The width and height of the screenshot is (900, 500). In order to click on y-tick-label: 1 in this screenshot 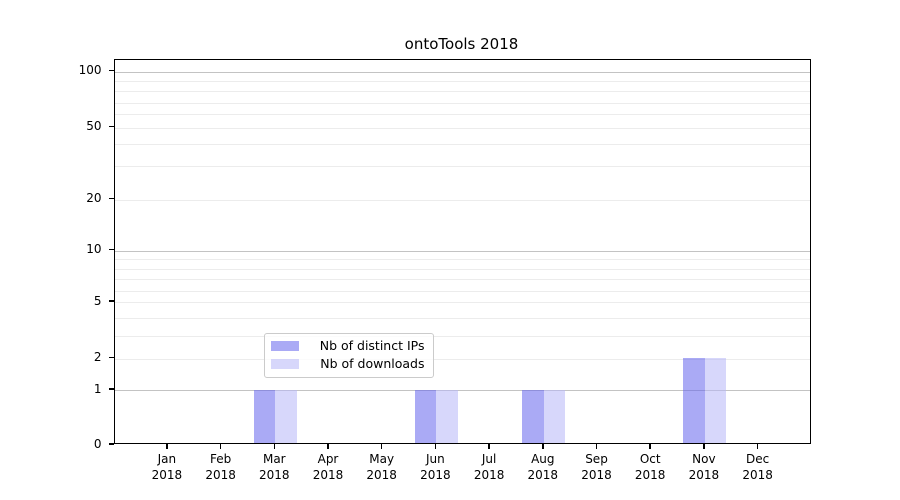, I will do `click(97, 388)`.